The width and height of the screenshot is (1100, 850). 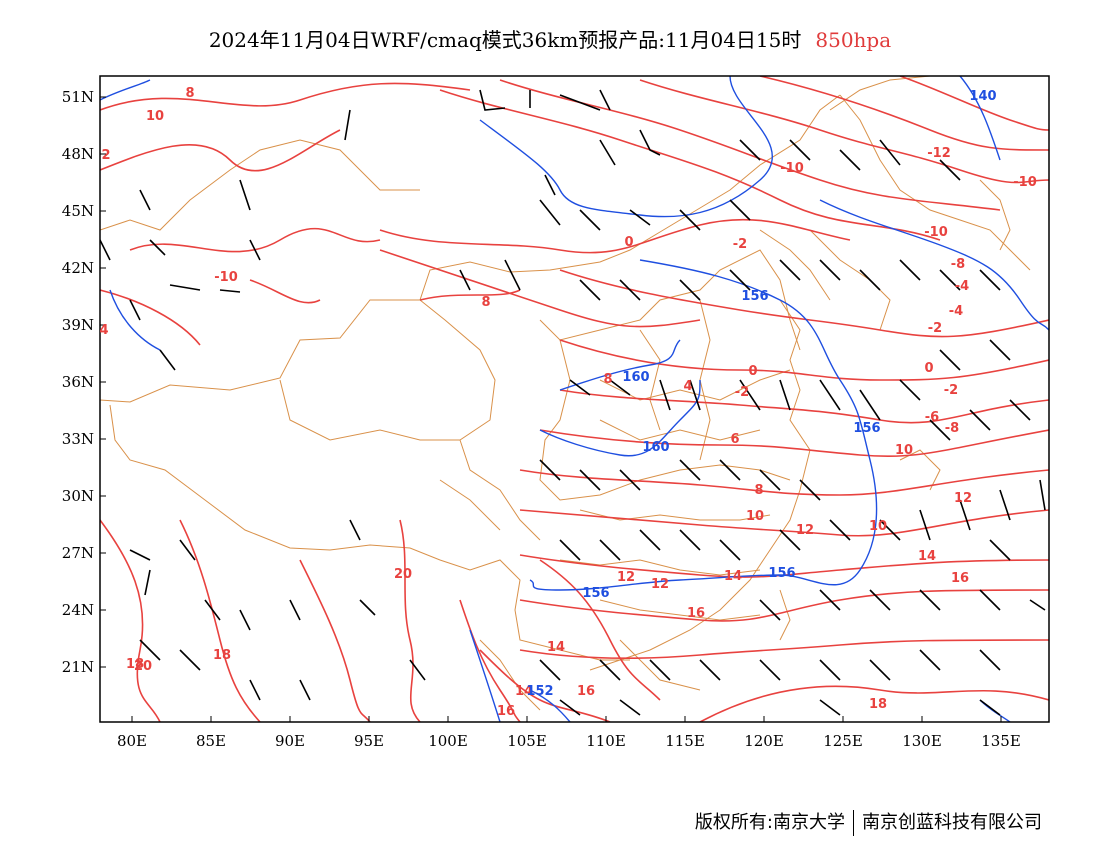 I want to click on y-tick-label: 21N, so click(x=78, y=667).